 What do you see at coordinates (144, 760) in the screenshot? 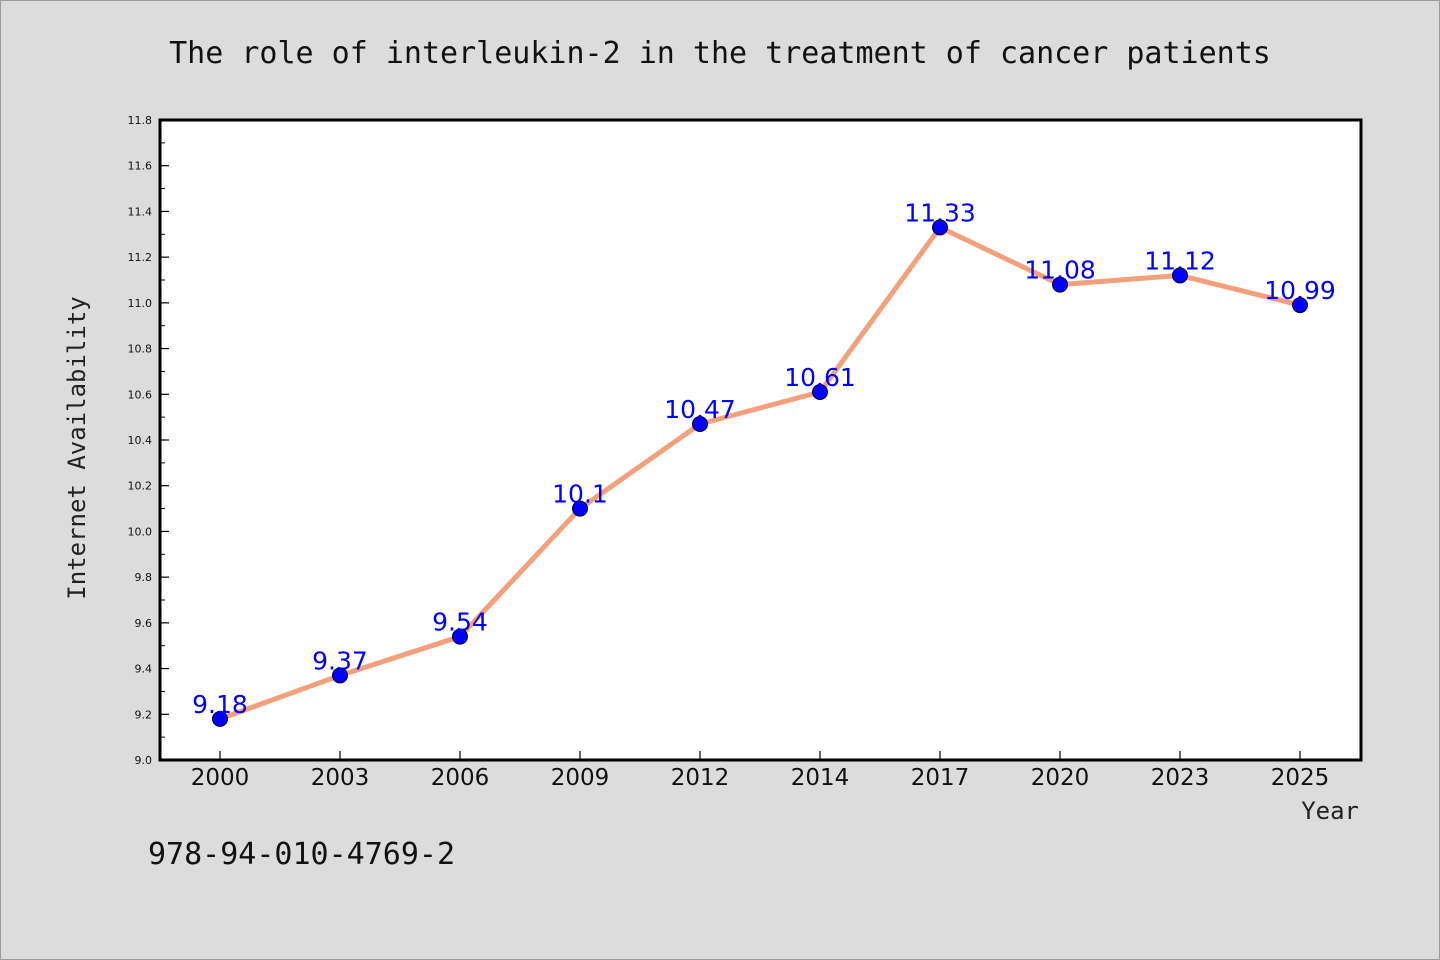
I see `y-tick-label: 9.0` at bounding box center [144, 760].